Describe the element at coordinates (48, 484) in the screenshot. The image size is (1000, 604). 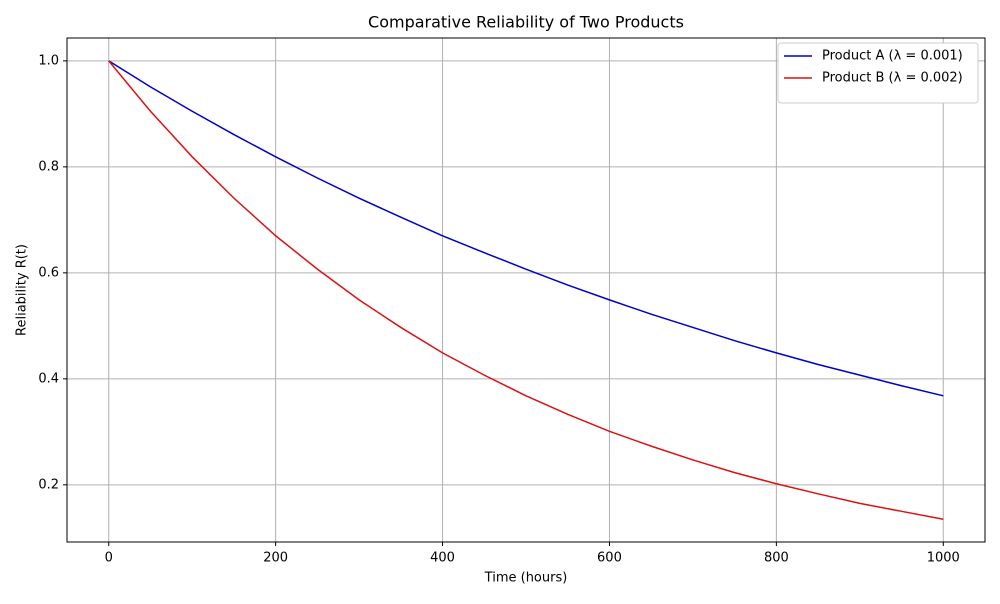
I see `y-tick-label: 0.2` at that location.